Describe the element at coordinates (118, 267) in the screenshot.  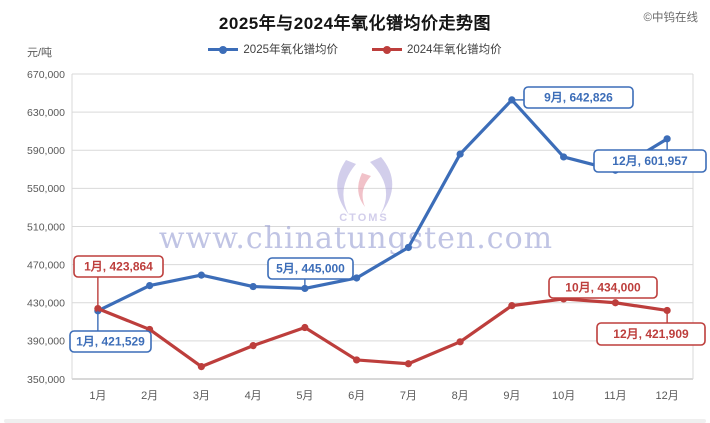
I see `callout-label: 1月, 423,864` at that location.